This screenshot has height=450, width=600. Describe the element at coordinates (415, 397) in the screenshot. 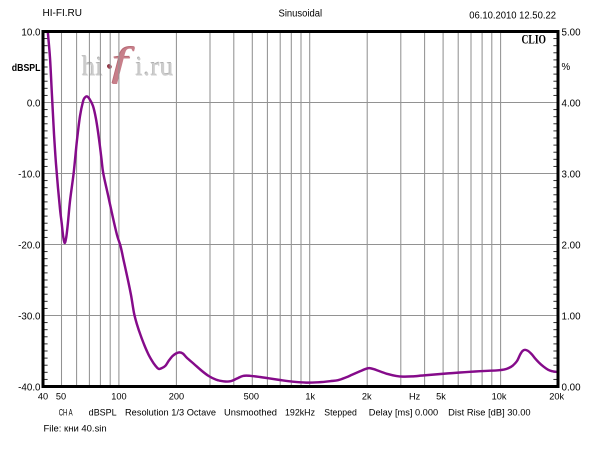

I see `svg-text: Hz` at that location.